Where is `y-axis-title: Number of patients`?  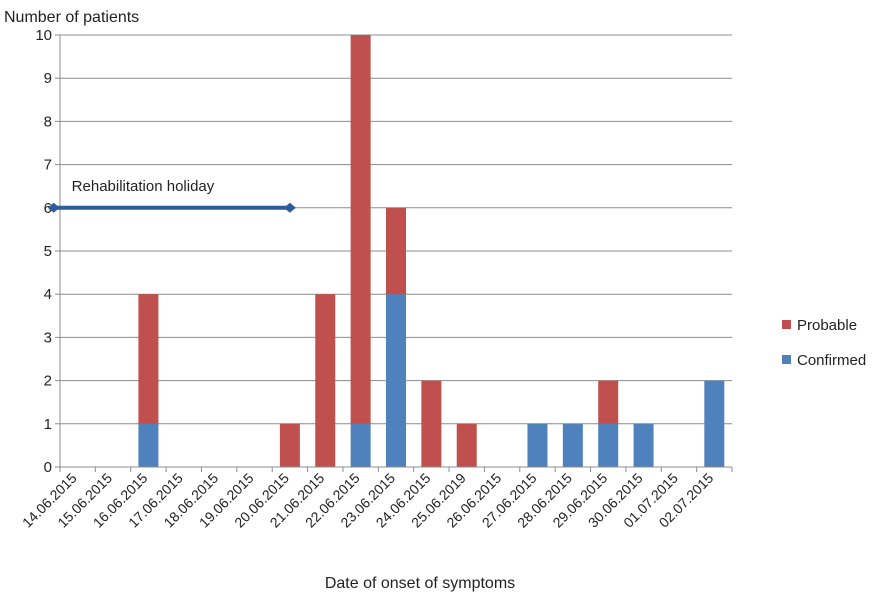 y-axis-title: Number of patients is located at coordinates (71, 17).